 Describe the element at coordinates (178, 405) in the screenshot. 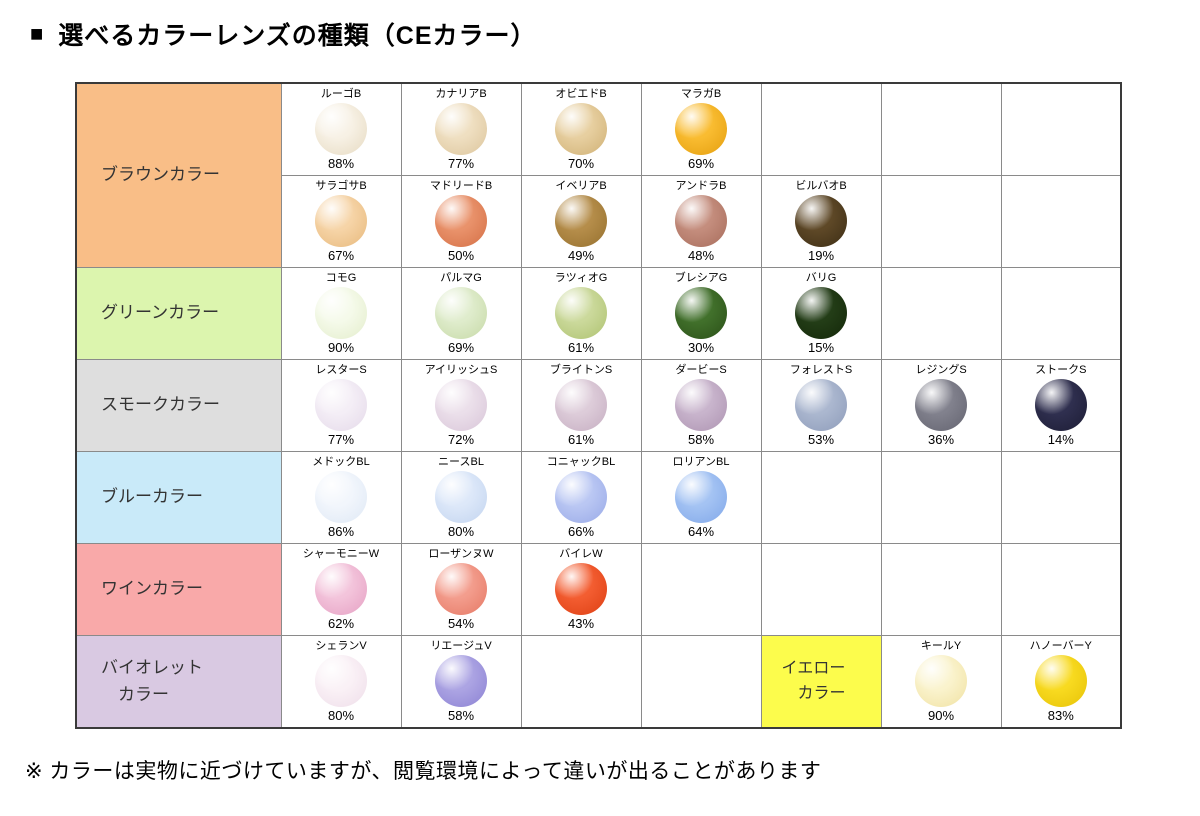

I see `category-label-smoke: スモークカラー` at that location.